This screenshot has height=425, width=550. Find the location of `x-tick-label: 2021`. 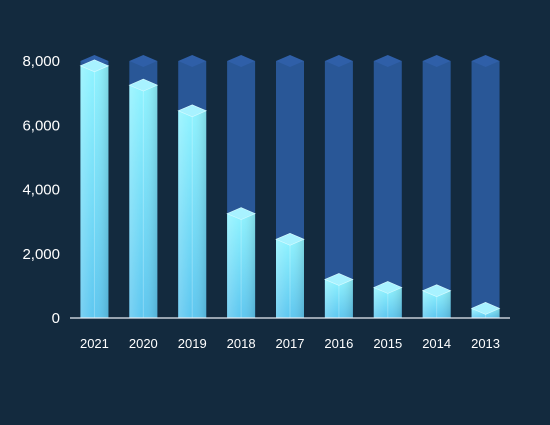

x-tick-label: 2021 is located at coordinates (94, 343).